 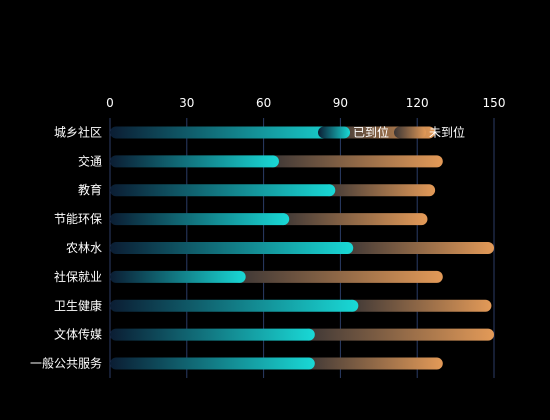 What do you see at coordinates (110, 103) in the screenshot?
I see `x-tick-label: 0` at bounding box center [110, 103].